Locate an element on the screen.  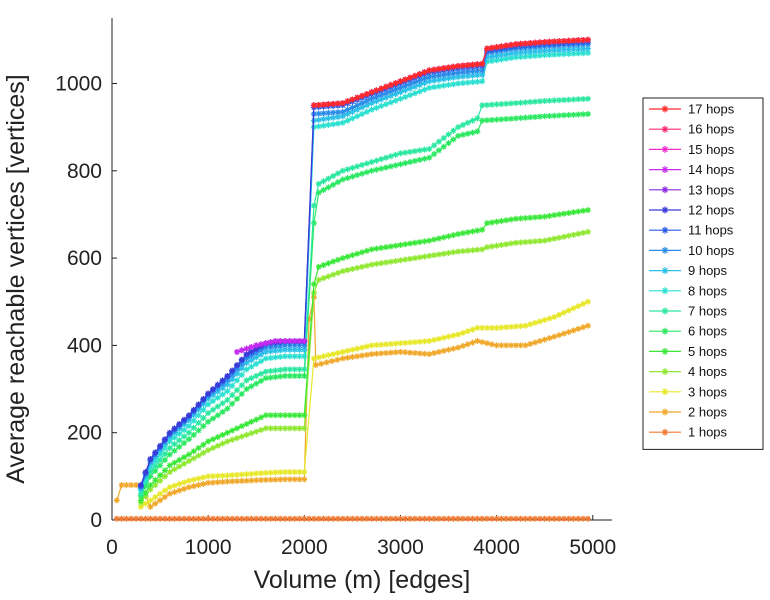
x-tick-label: 1000 is located at coordinates (208, 547).